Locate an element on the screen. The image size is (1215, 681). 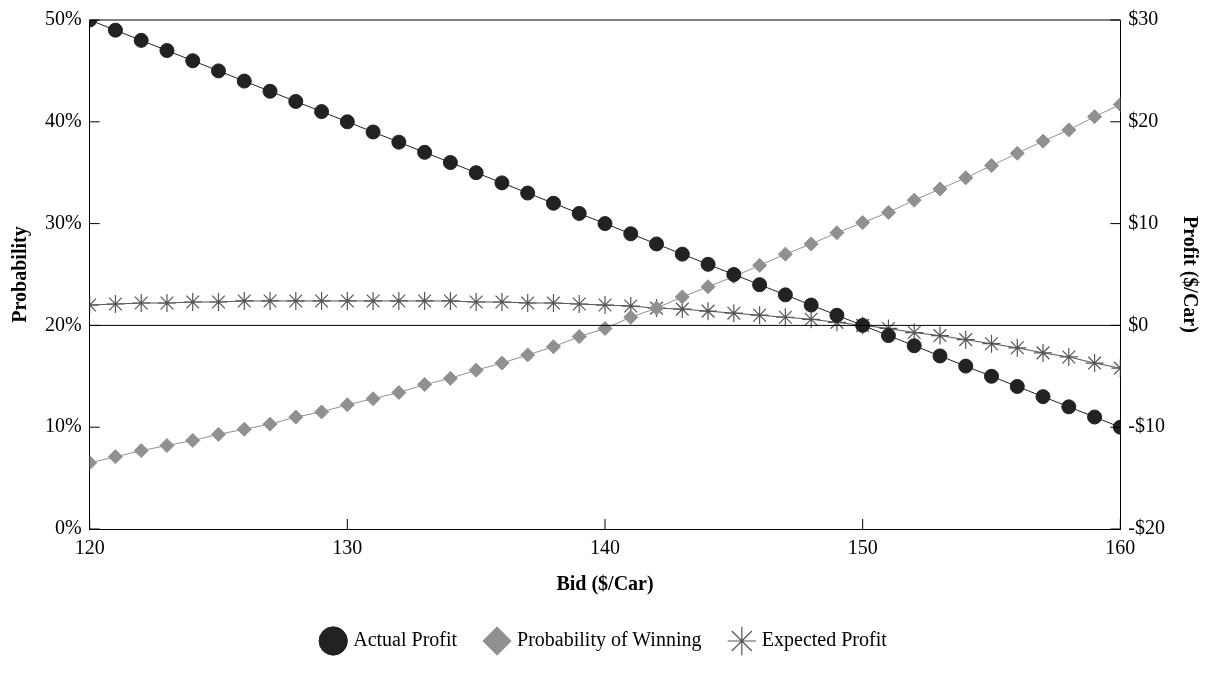
y-tick-label: 10% is located at coordinates (63, 425).